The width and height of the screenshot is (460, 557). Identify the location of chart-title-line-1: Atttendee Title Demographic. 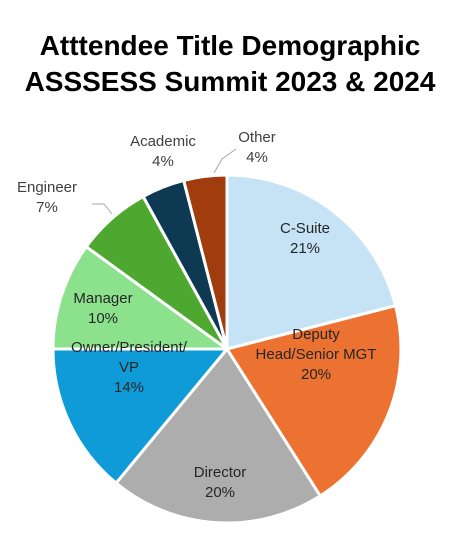
(230, 45).